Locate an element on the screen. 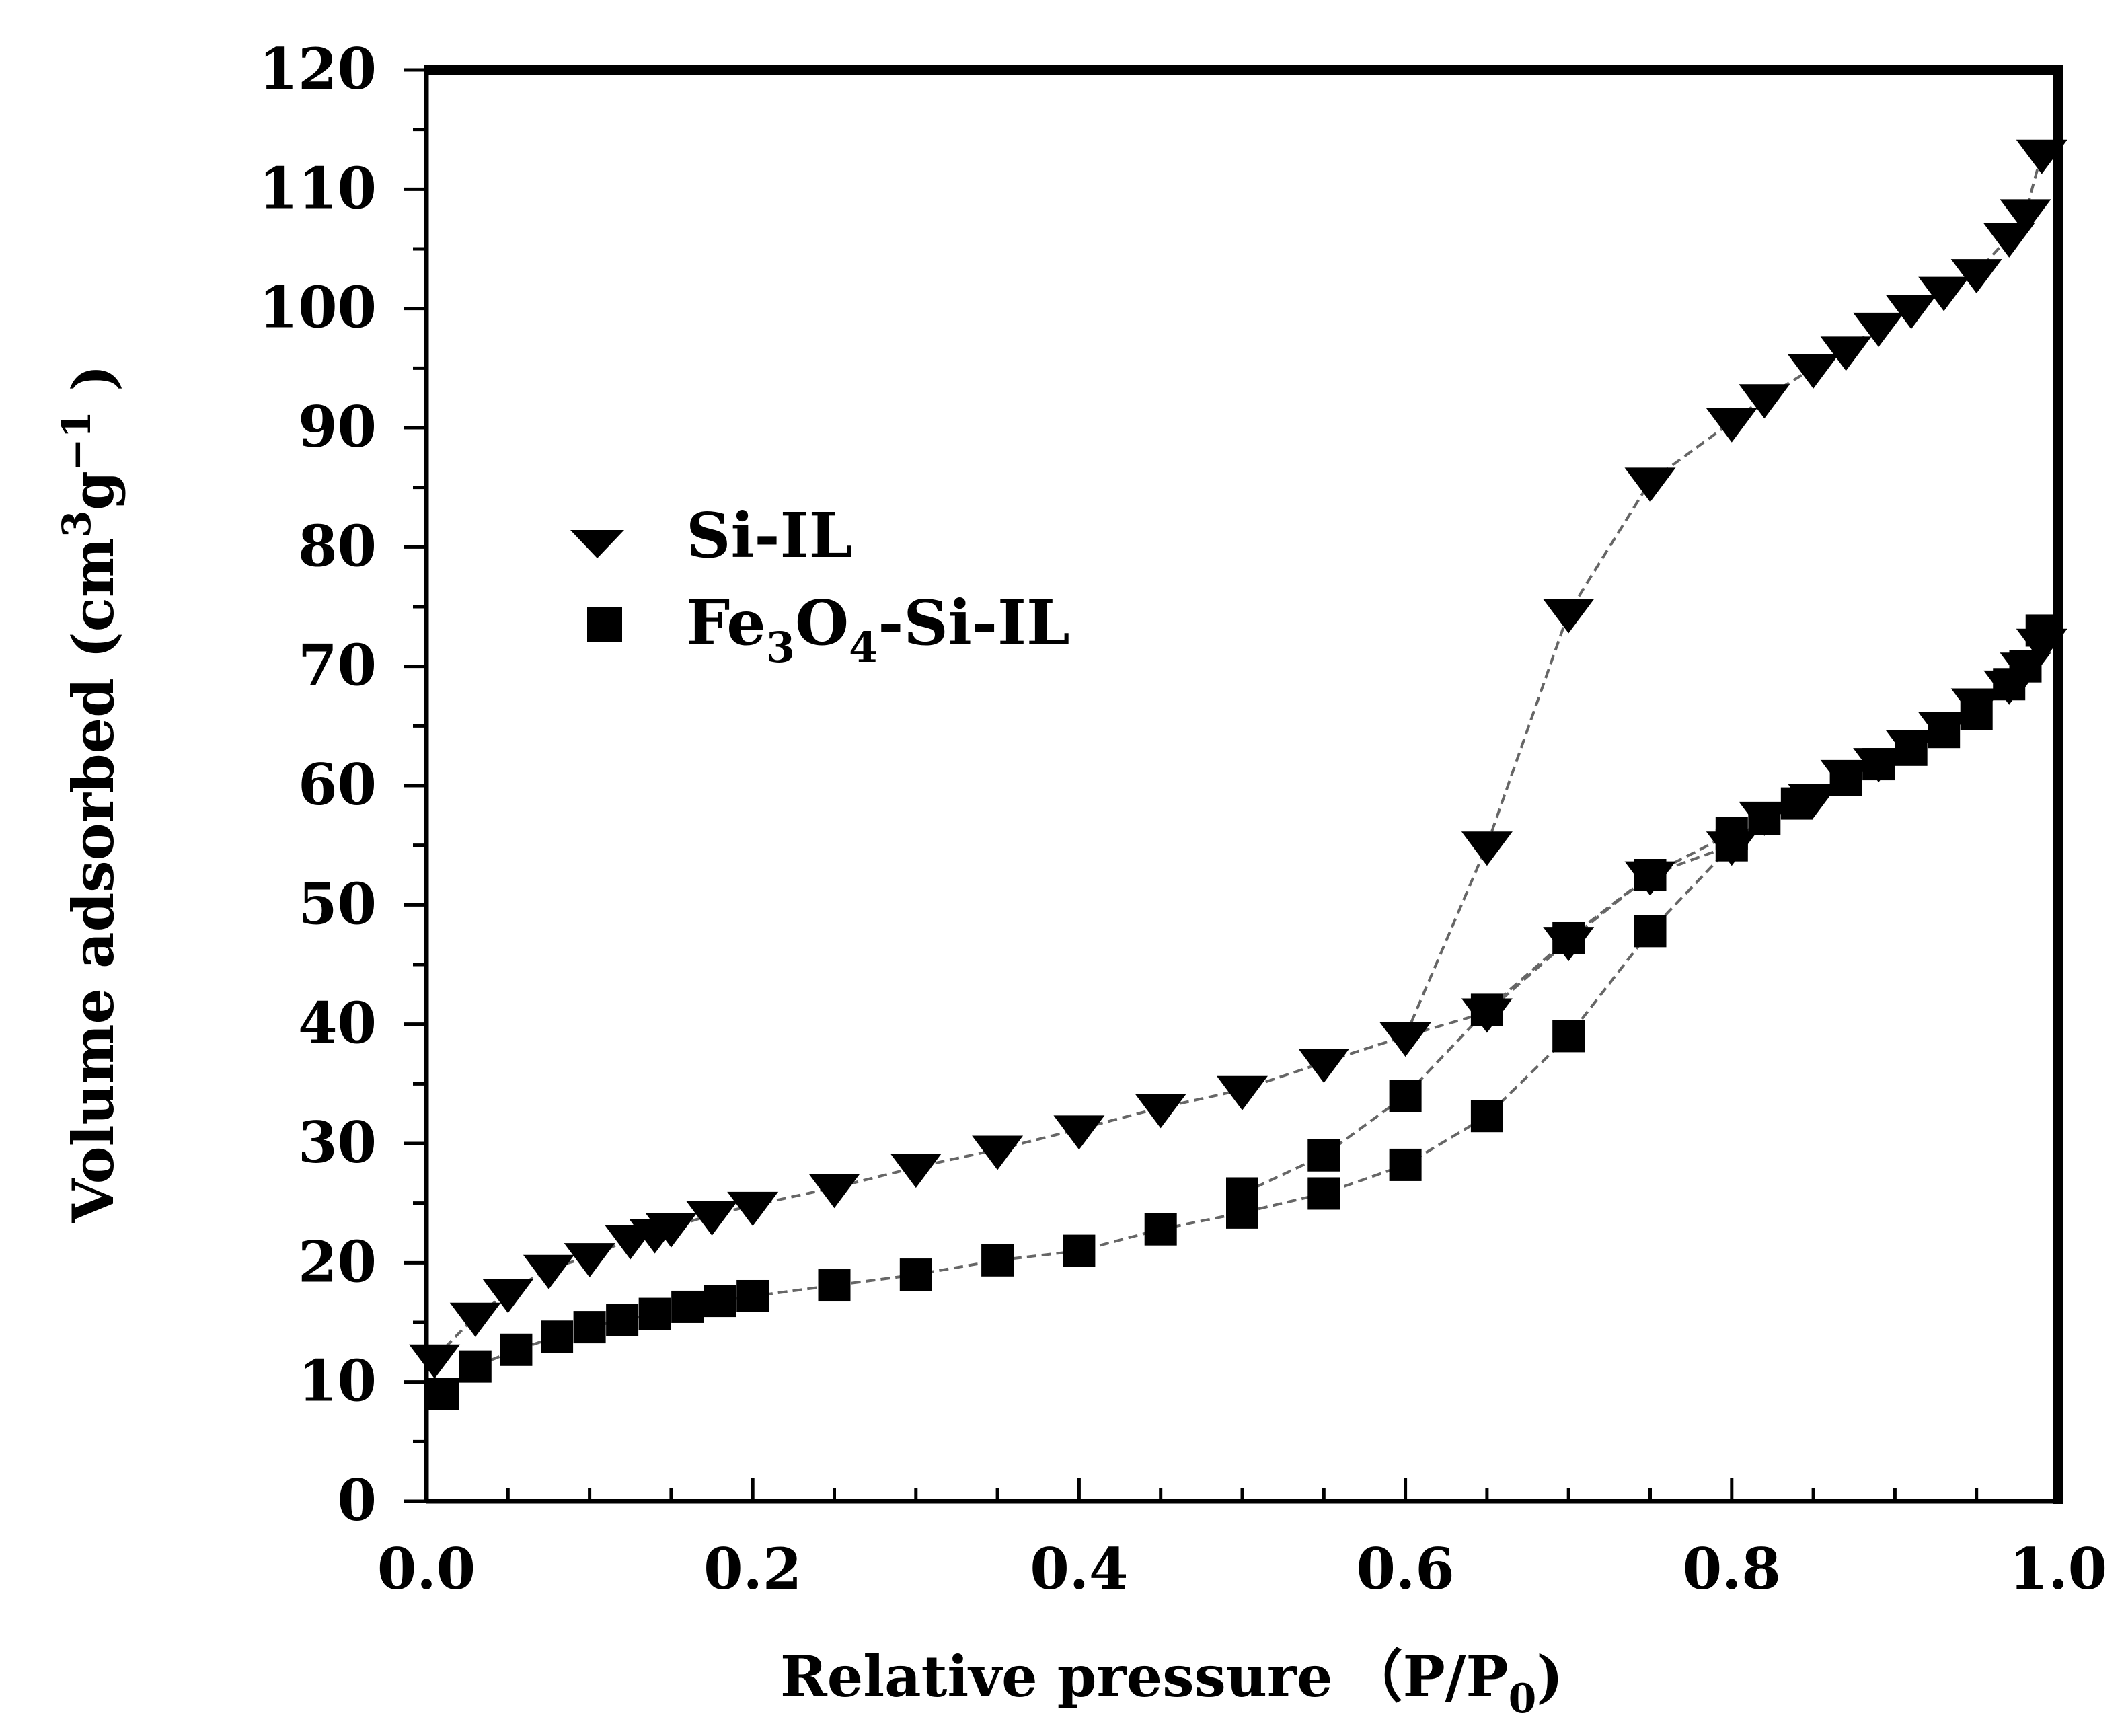  y-tick-label: 60 is located at coordinates (337, 784).